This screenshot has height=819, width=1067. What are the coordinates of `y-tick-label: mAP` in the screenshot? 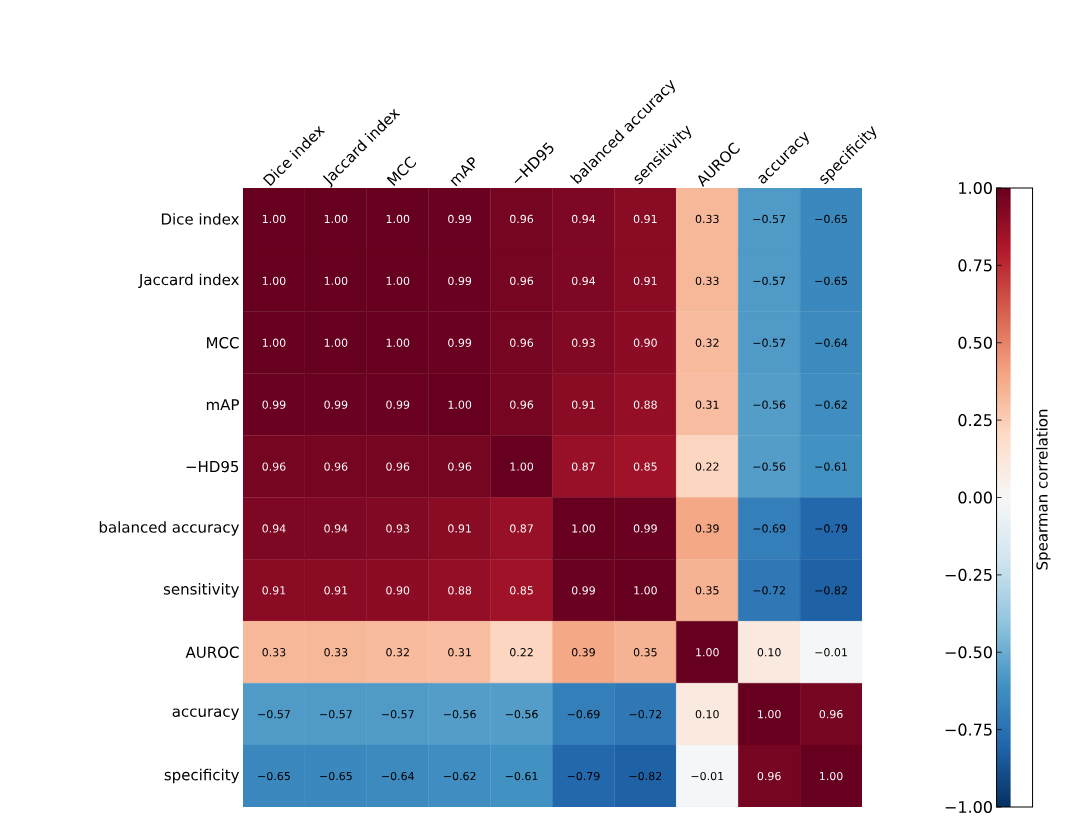 It's located at (222, 405).